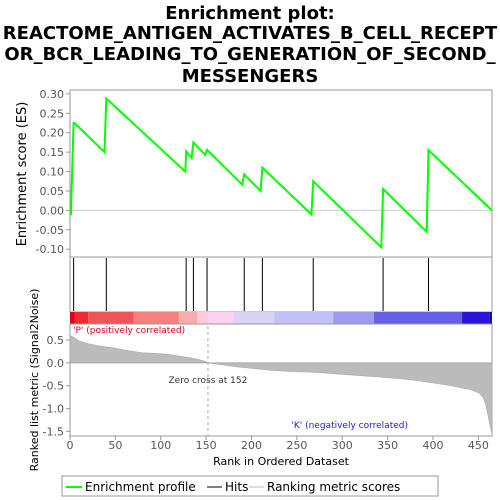  Describe the element at coordinates (433, 445) in the screenshot. I see `x-tick-label: 400` at that location.